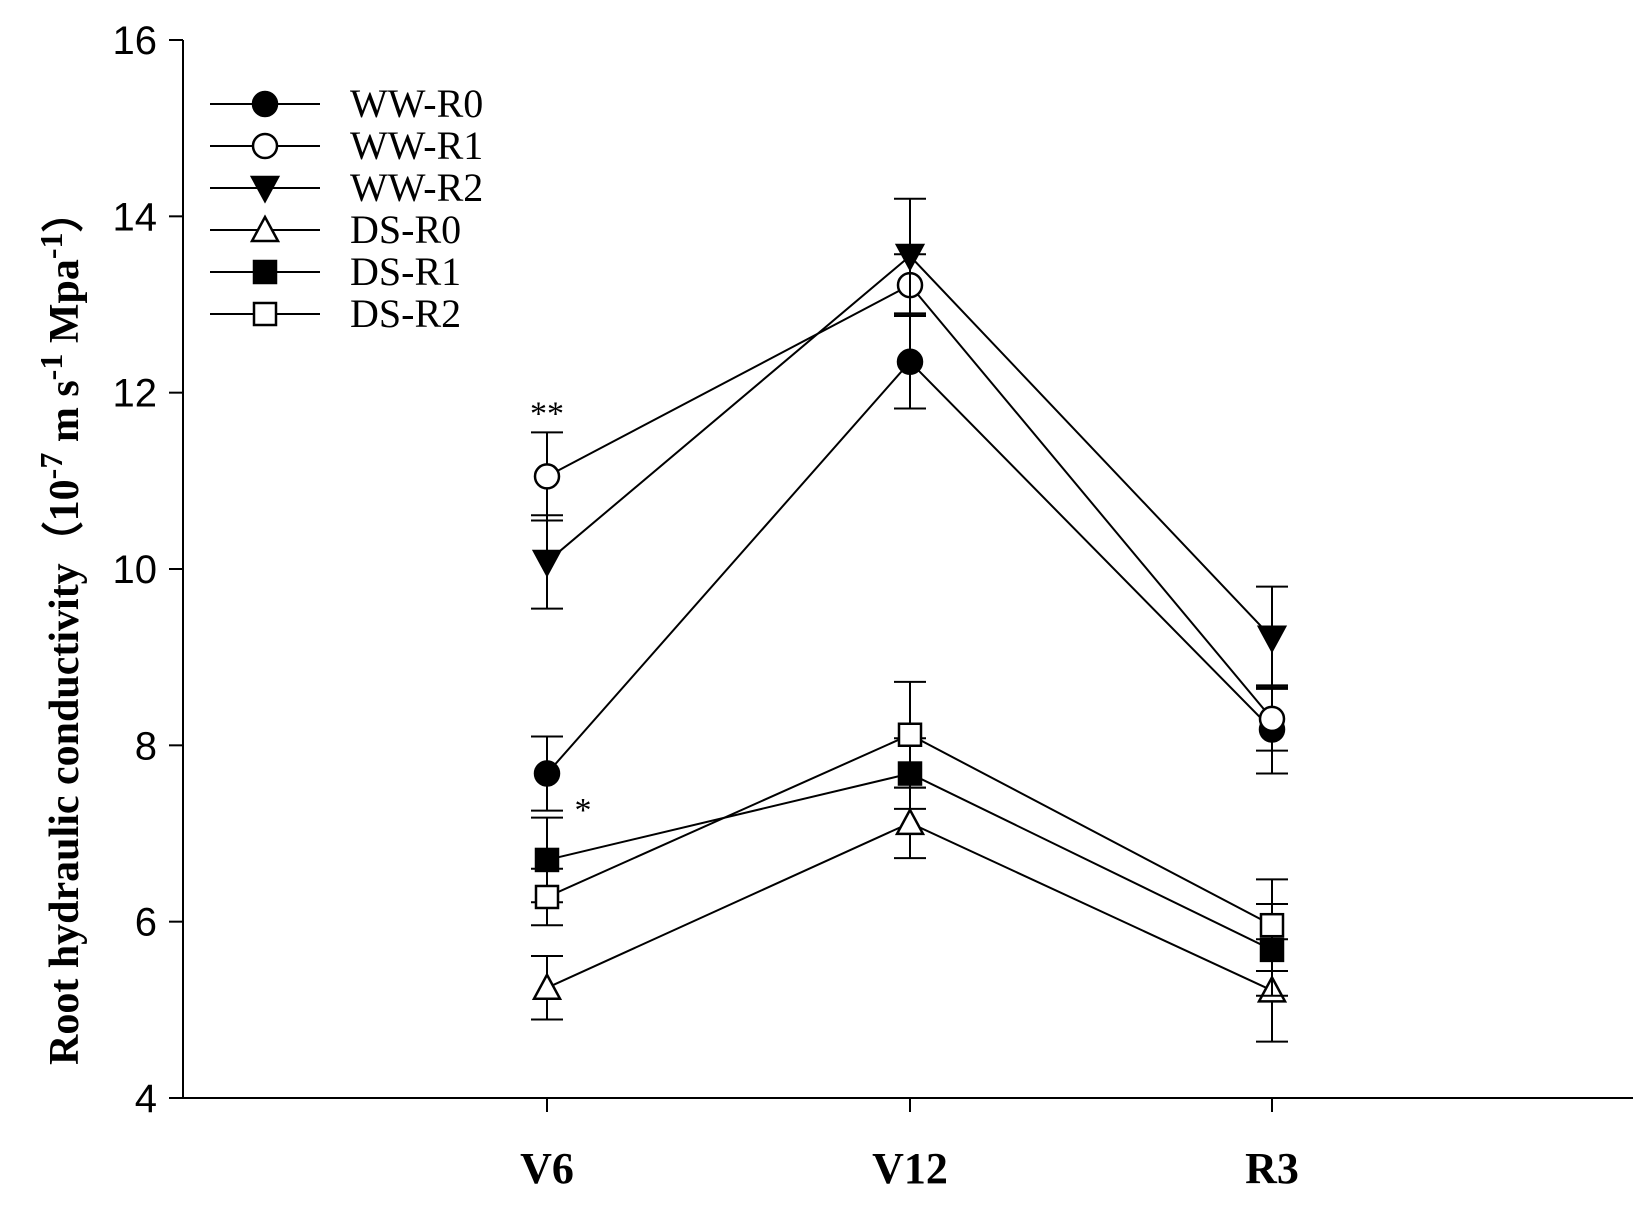 The width and height of the screenshot is (1638, 1221). What do you see at coordinates (547, 1168) in the screenshot?
I see `x-tick-label: V6` at bounding box center [547, 1168].